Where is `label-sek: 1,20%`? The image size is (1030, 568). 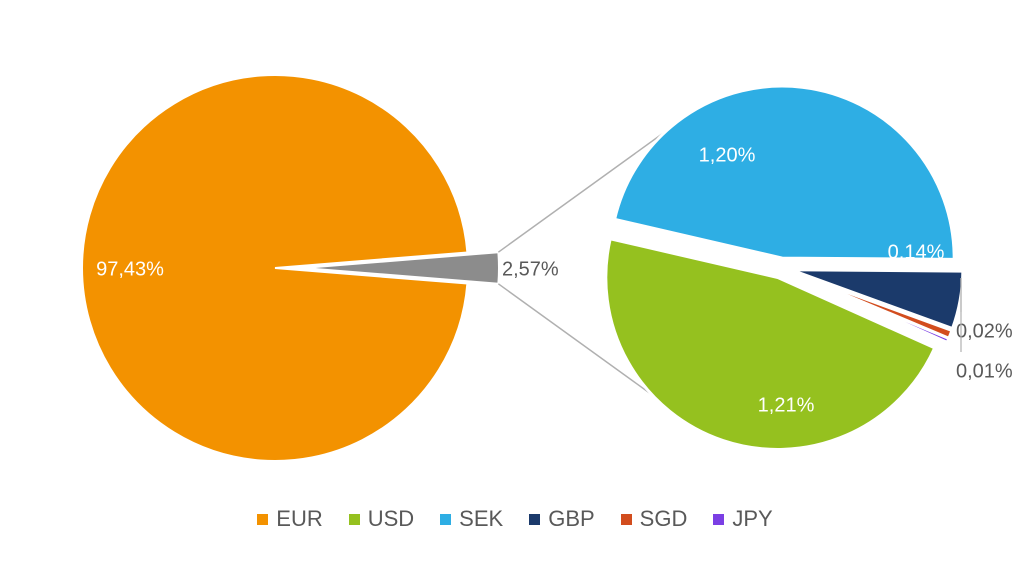
label-sek: 1,20% is located at coordinates (727, 155).